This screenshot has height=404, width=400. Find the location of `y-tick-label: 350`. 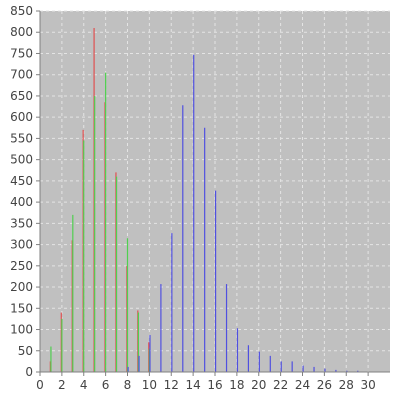

y-tick-label: 350 is located at coordinates (21, 223).